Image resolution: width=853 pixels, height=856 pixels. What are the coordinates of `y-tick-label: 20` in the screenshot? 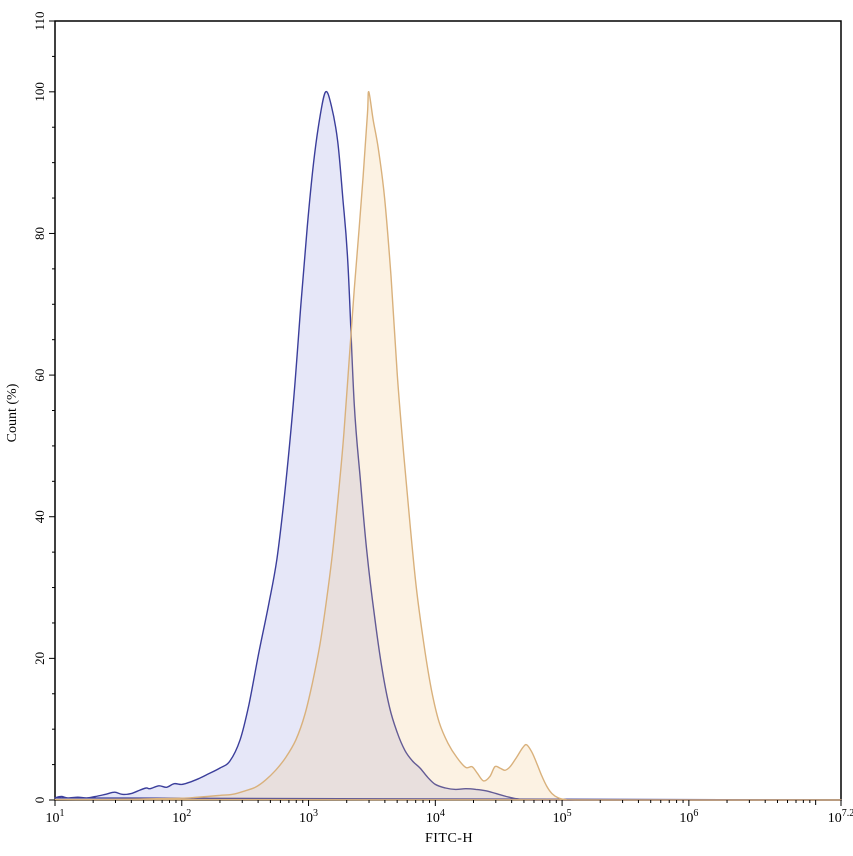 It's located at (39, 658).